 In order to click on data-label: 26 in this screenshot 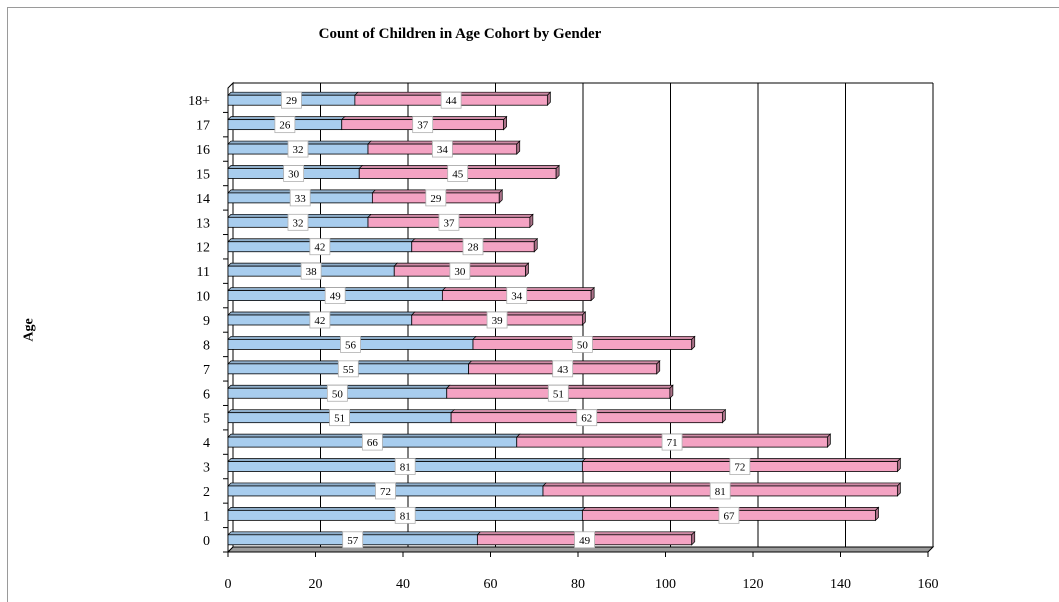, I will do `click(285, 126)`.